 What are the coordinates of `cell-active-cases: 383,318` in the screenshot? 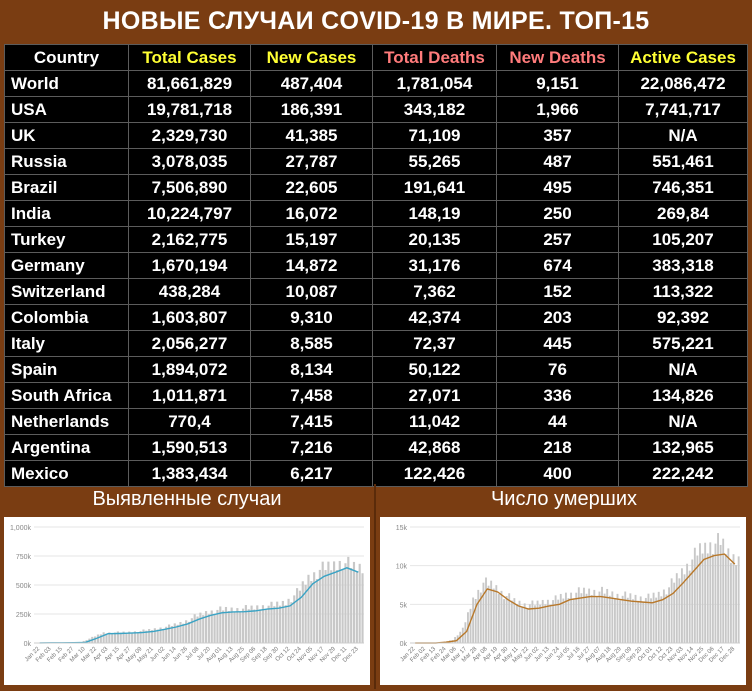 It's located at (683, 265).